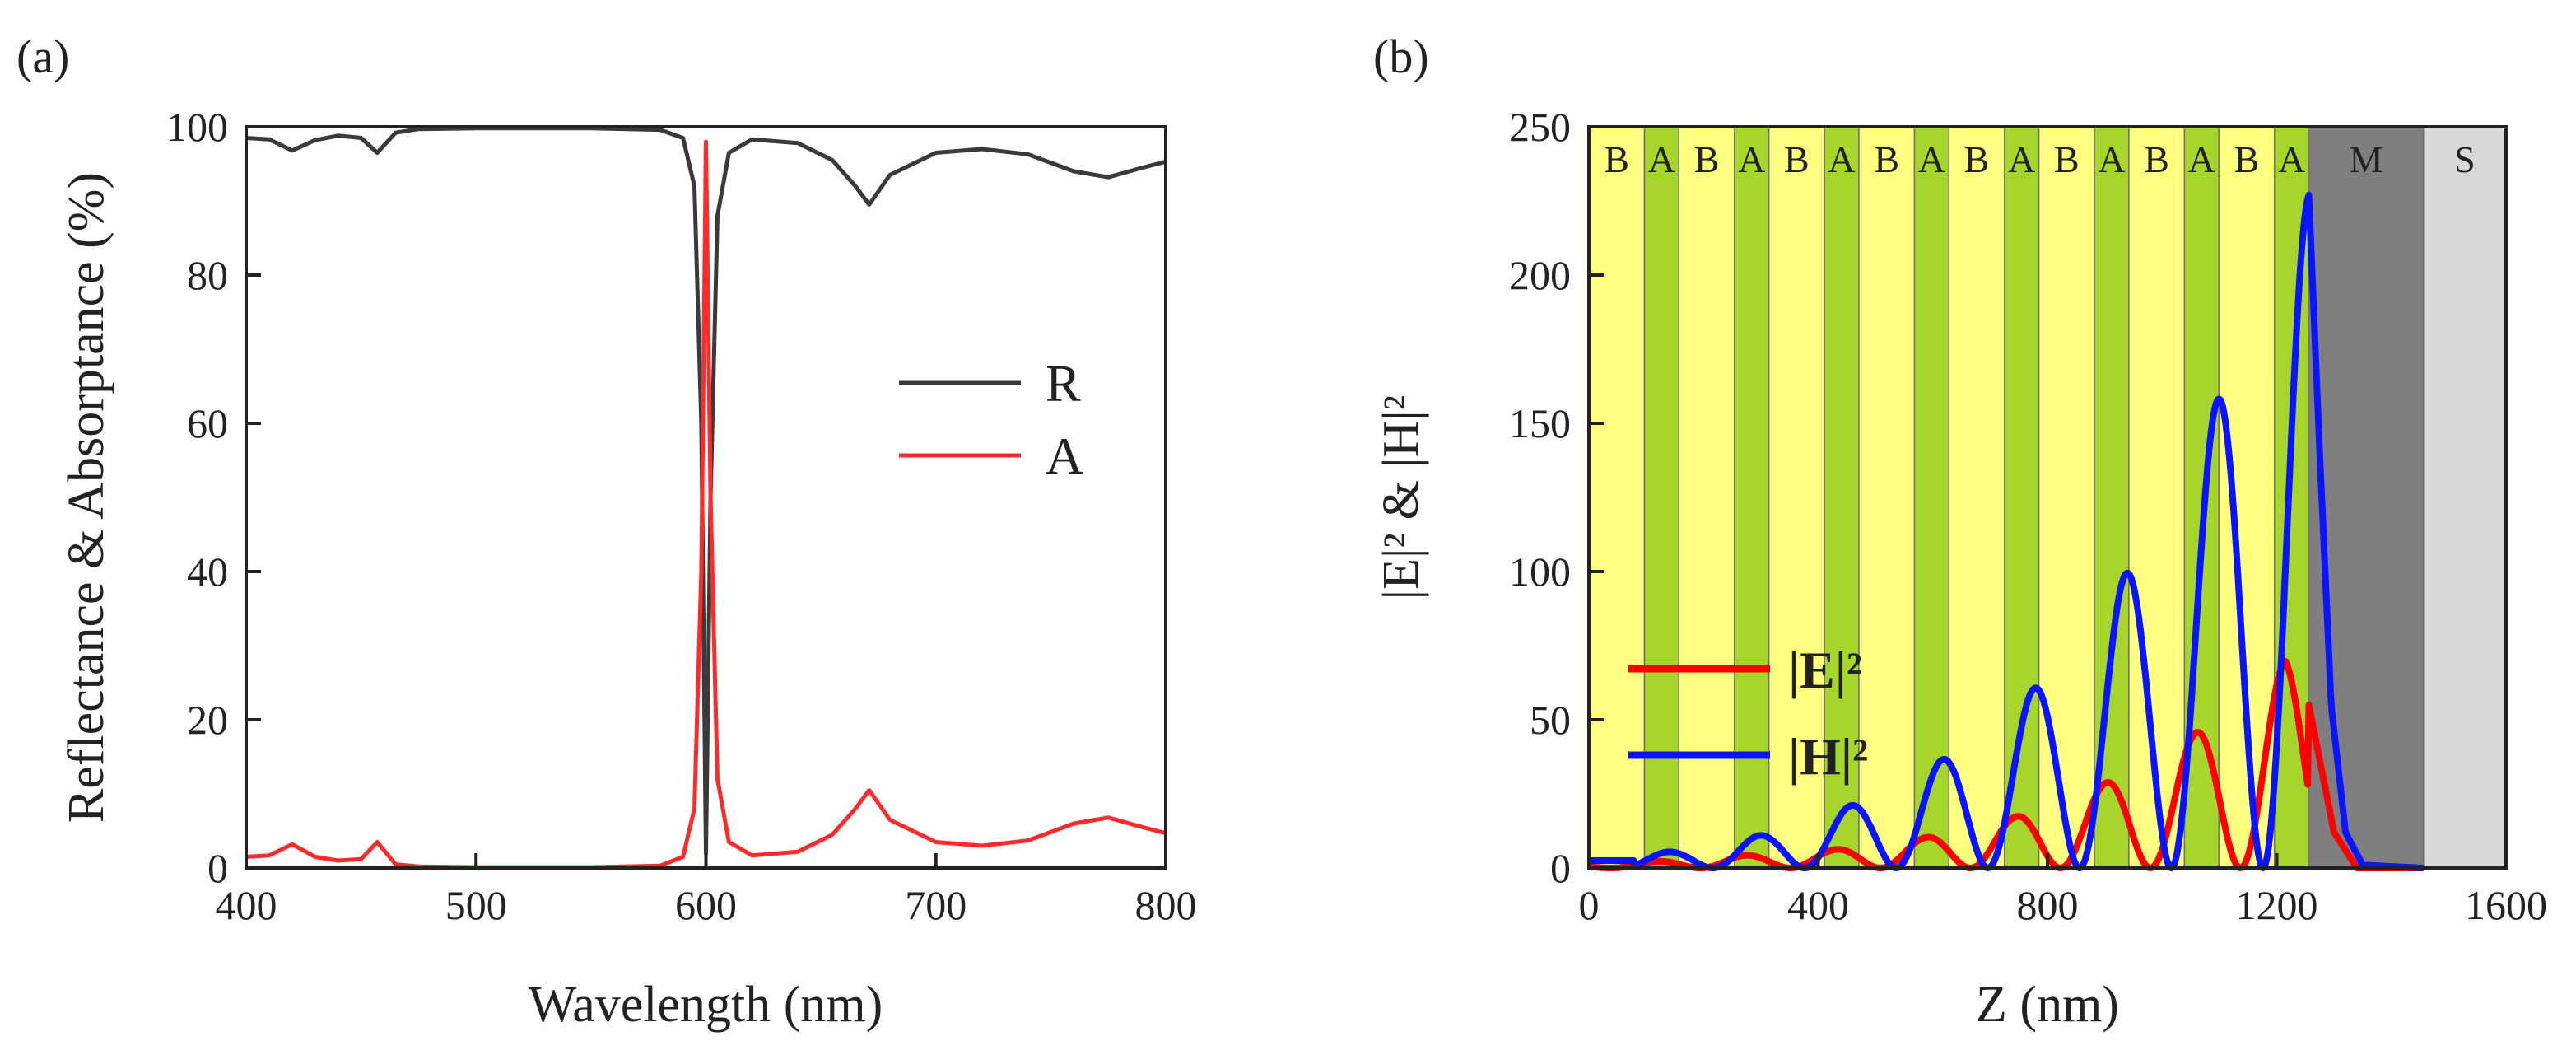 Image resolution: width=2576 pixels, height=1064 pixels. I want to click on panel-a-ytick-label: 0, so click(217, 868).